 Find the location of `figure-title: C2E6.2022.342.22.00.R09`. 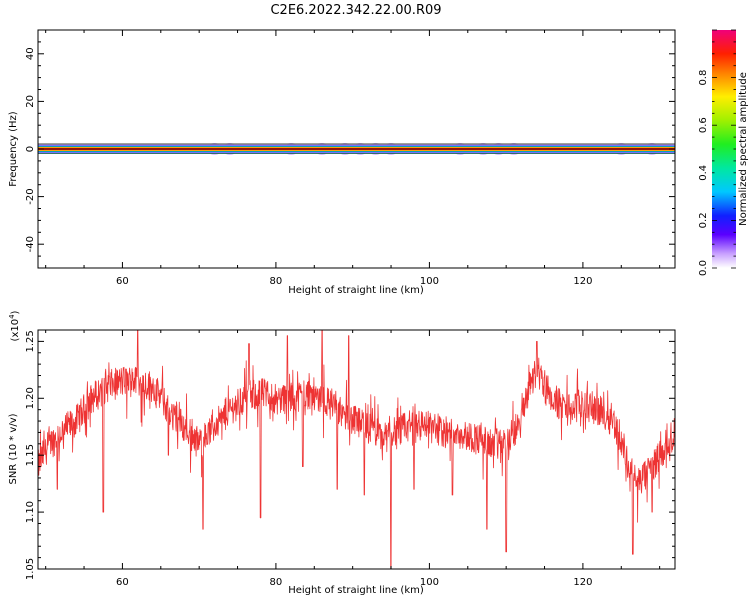

figure-title: C2E6.2022.342.22.00.R09 is located at coordinates (355, 10).